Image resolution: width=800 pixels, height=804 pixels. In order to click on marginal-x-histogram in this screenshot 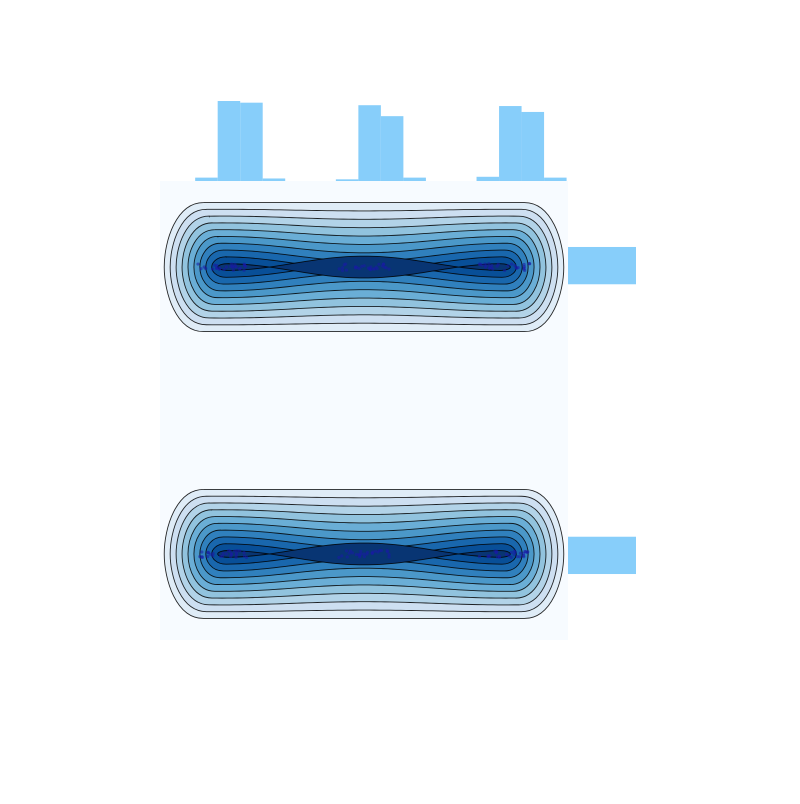, I will do `click(381, 141)`.